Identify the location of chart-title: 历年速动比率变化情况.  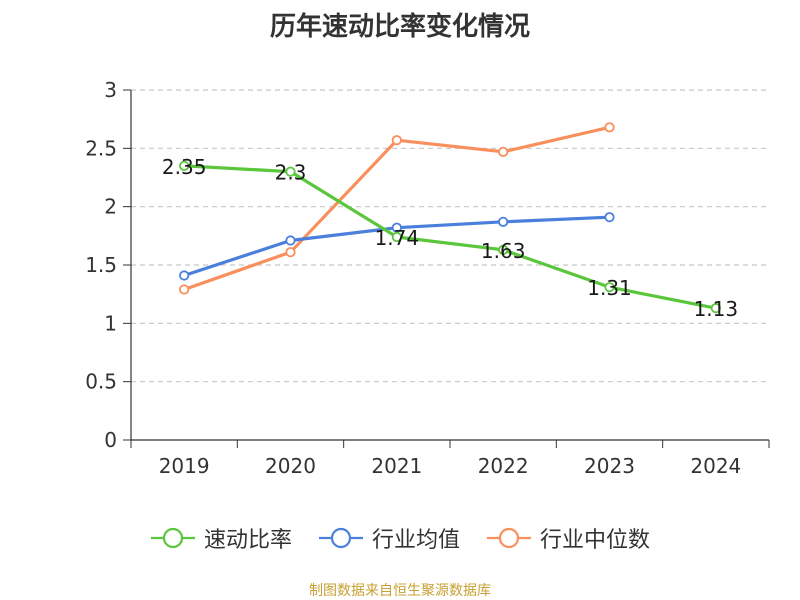
(399, 27).